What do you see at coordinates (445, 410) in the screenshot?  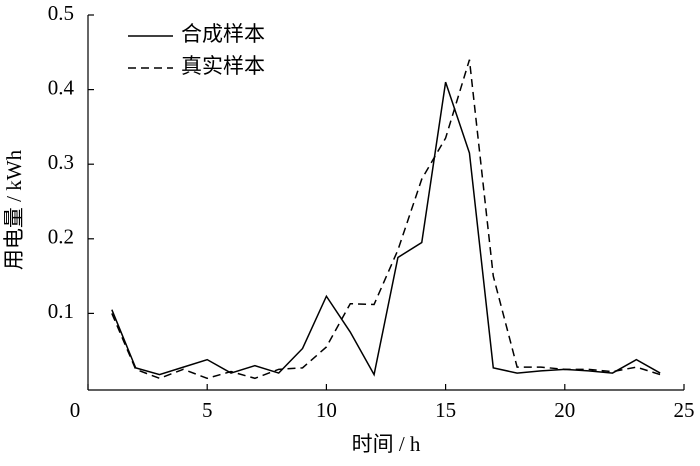 I see `x-tick-label: 15` at bounding box center [445, 410].